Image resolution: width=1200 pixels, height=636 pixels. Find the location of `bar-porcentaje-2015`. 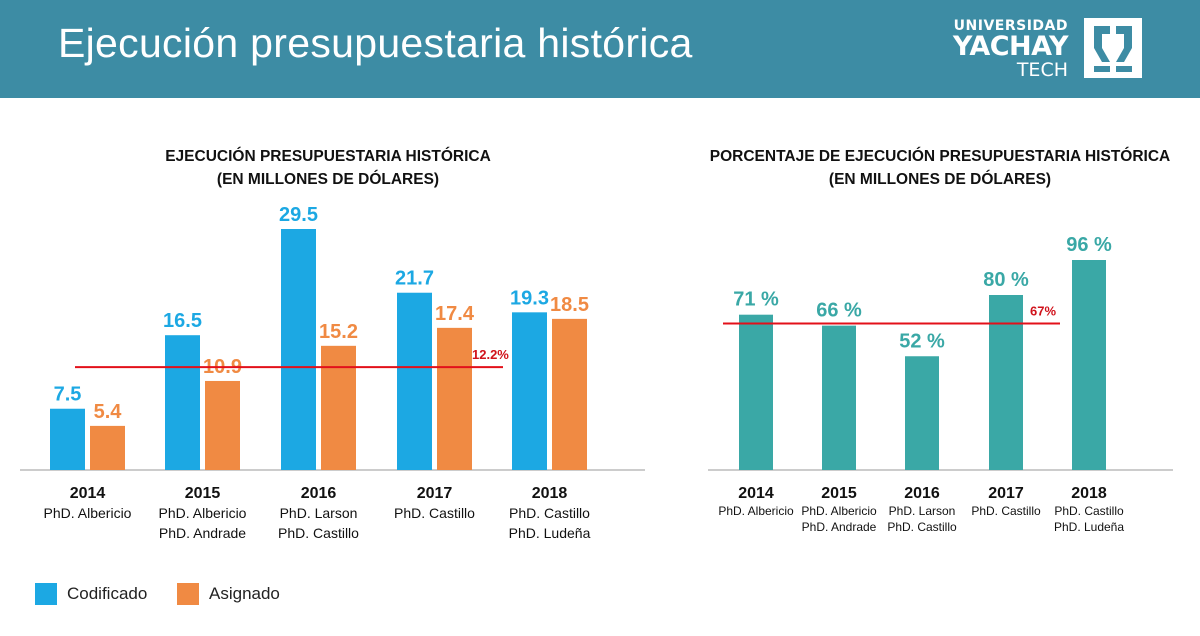

bar-porcentaje-2015 is located at coordinates (839, 397).